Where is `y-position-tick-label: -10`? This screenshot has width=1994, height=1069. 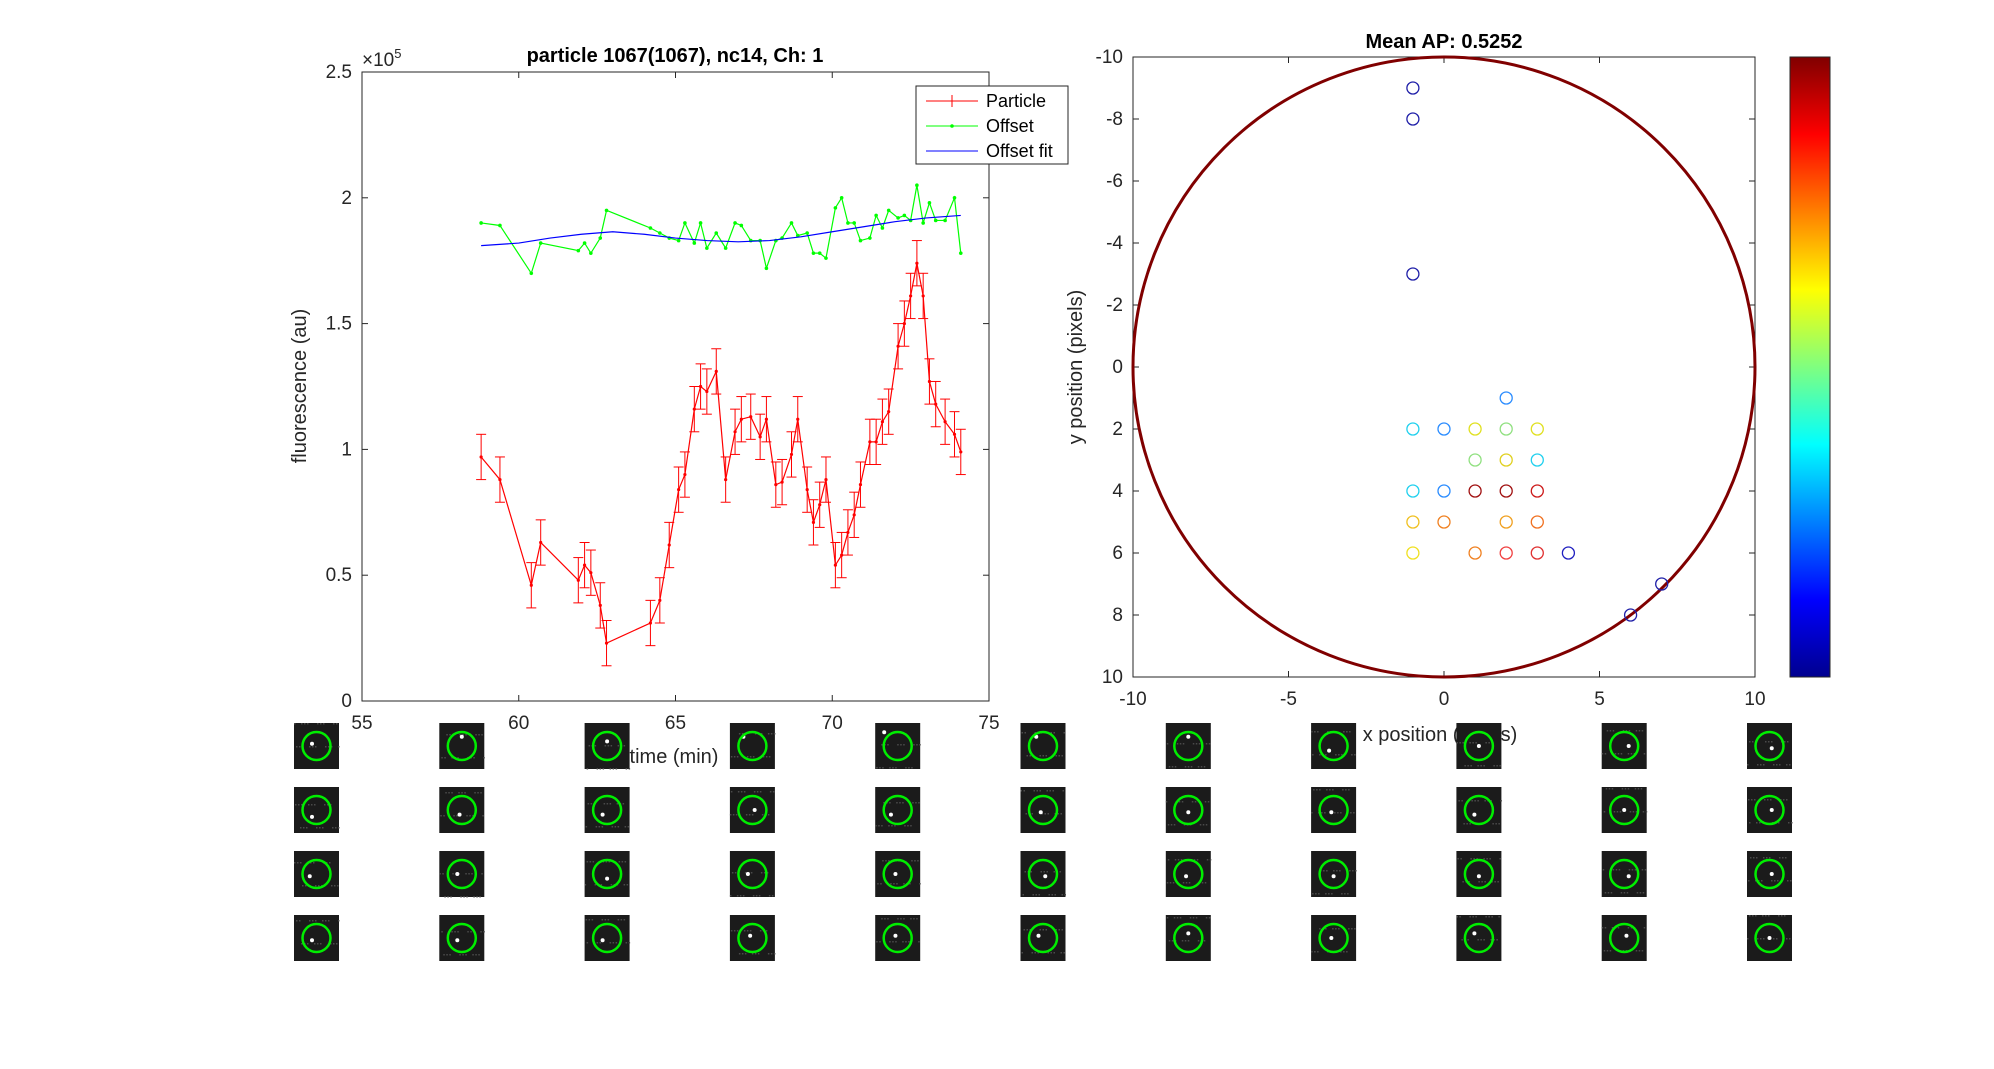
y-position-tick-label: -10 is located at coordinates (1109, 57).